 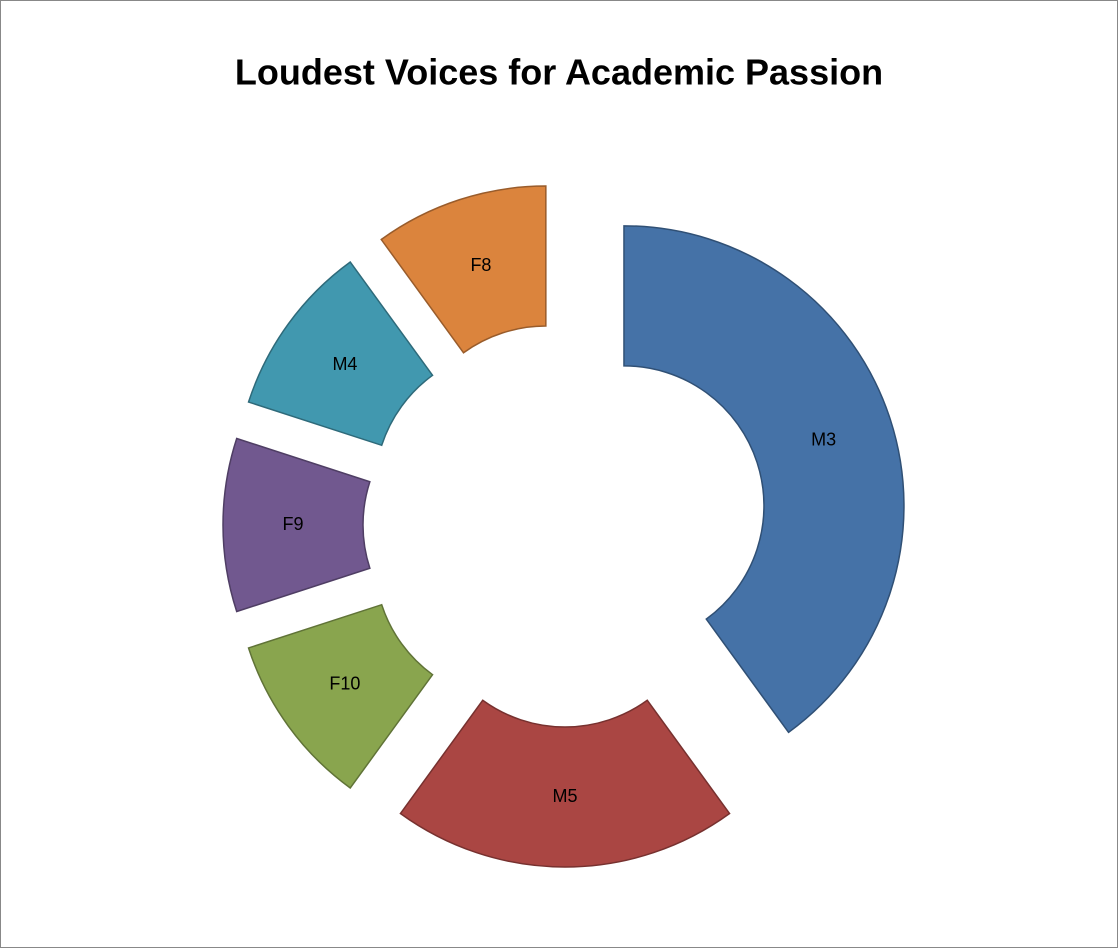 I want to click on segment-label: F10, so click(x=344, y=684).